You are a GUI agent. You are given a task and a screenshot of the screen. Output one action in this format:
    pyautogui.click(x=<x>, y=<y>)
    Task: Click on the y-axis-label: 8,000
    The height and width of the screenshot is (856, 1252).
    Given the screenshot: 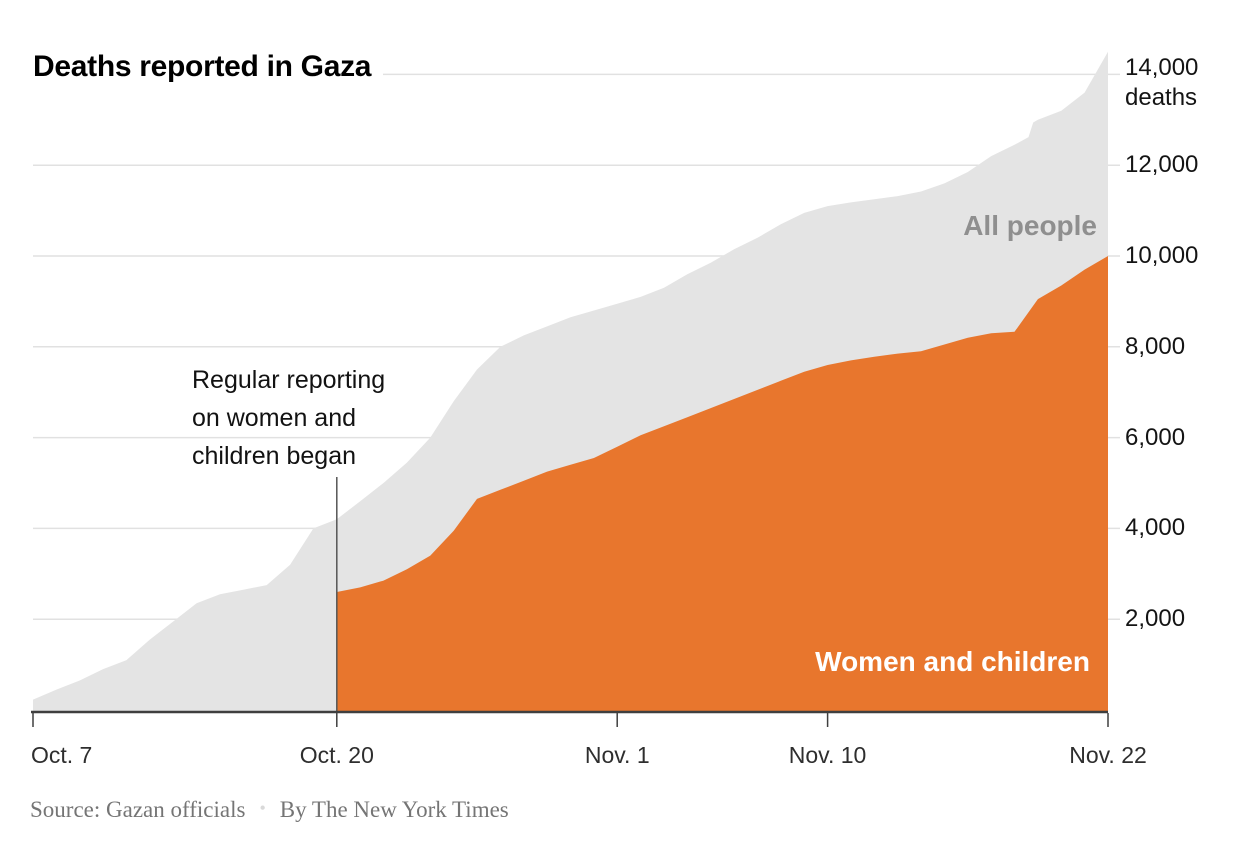 What is the action you would take?
    pyautogui.click(x=1155, y=346)
    